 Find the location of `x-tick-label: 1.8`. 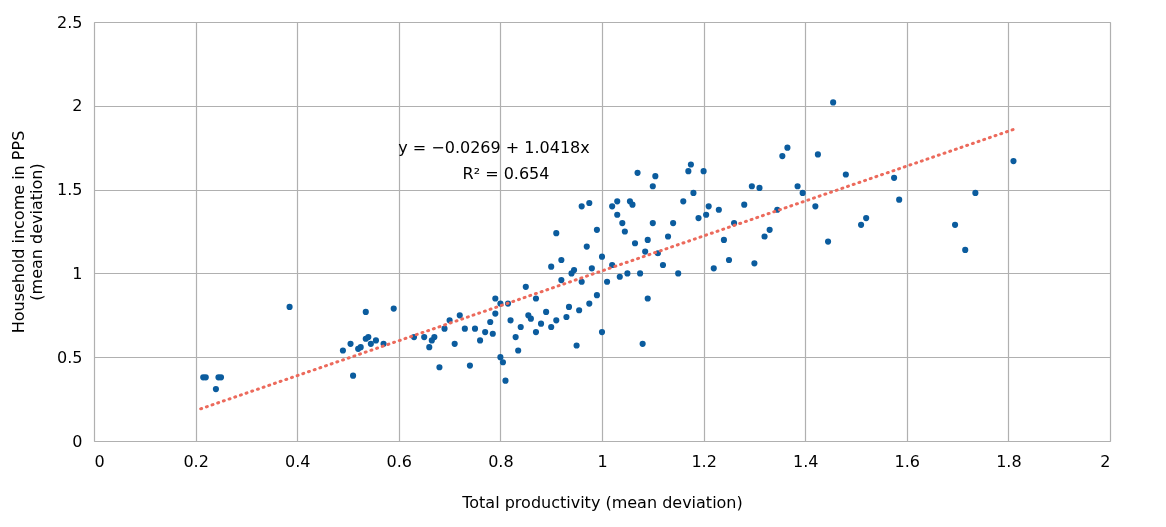

x-tick-label: 1.8 is located at coordinates (1009, 461).